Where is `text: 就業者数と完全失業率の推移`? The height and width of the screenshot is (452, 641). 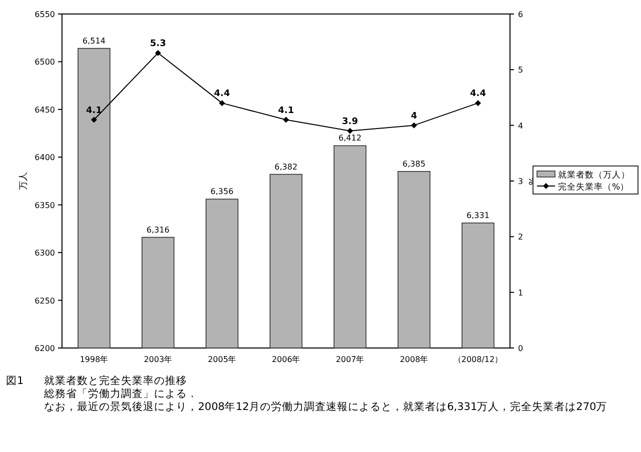
text: 就業者数と完全失業率の推移 is located at coordinates (115, 380).